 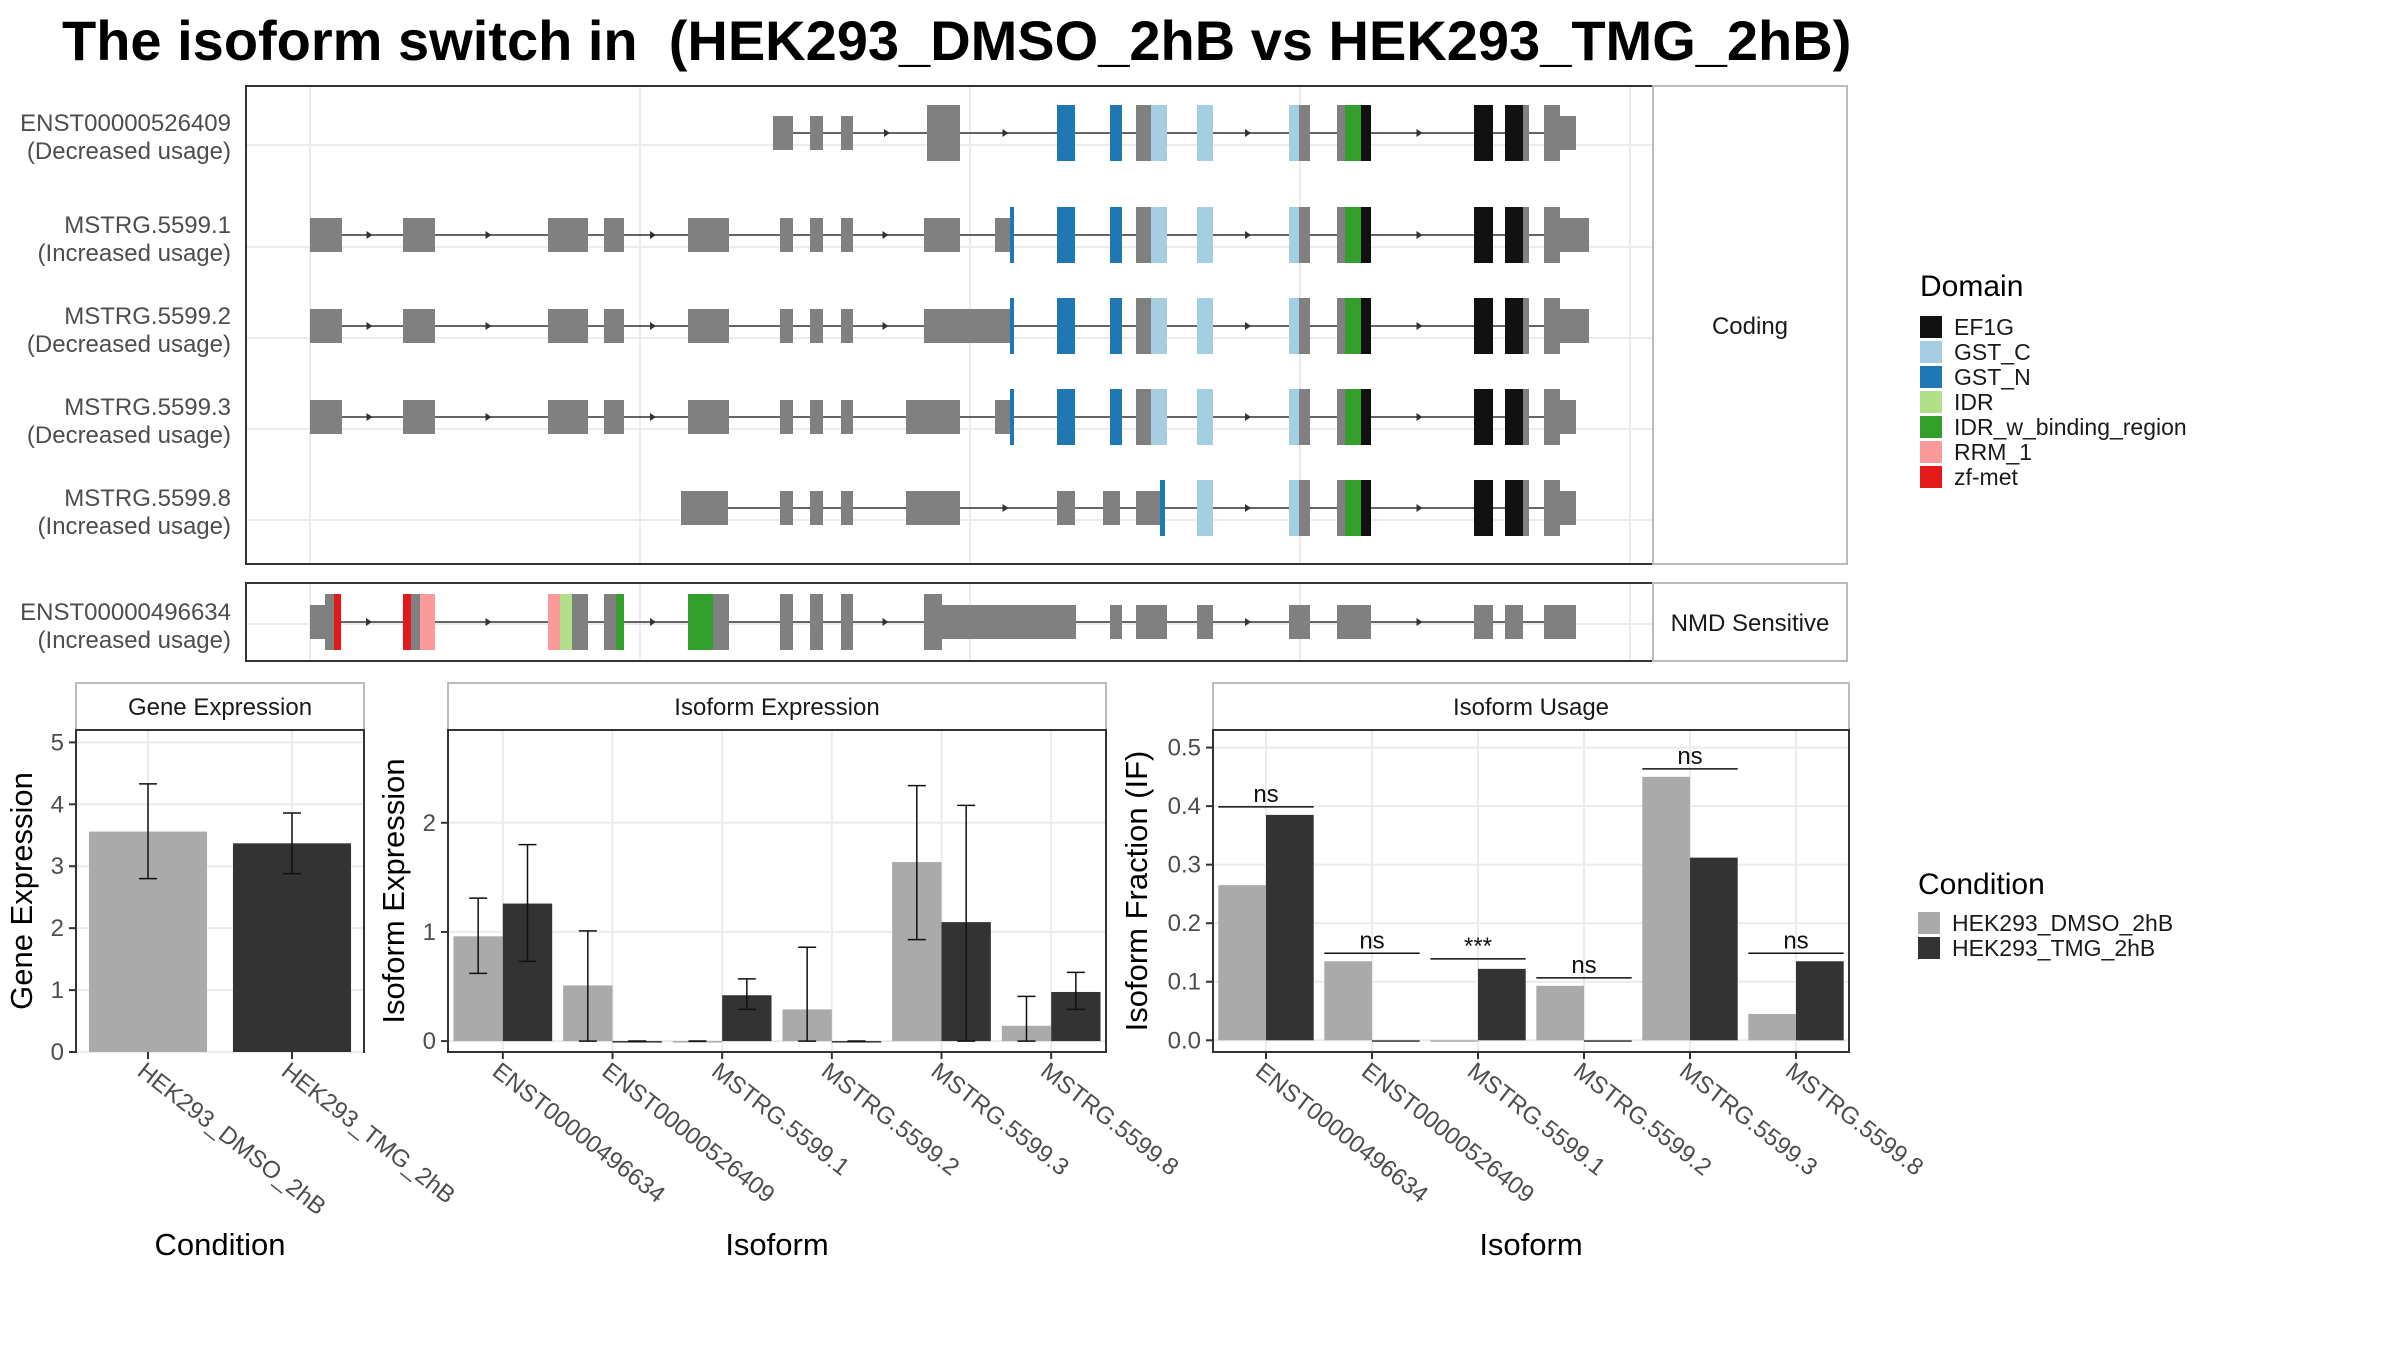 What do you see at coordinates (1929, 948) in the screenshot?
I see `condition-legend-key` at bounding box center [1929, 948].